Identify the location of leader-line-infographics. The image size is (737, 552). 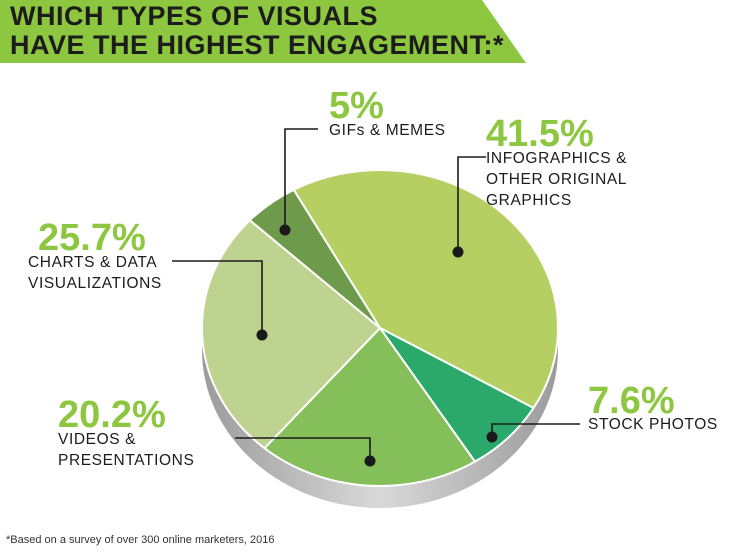
(471, 204).